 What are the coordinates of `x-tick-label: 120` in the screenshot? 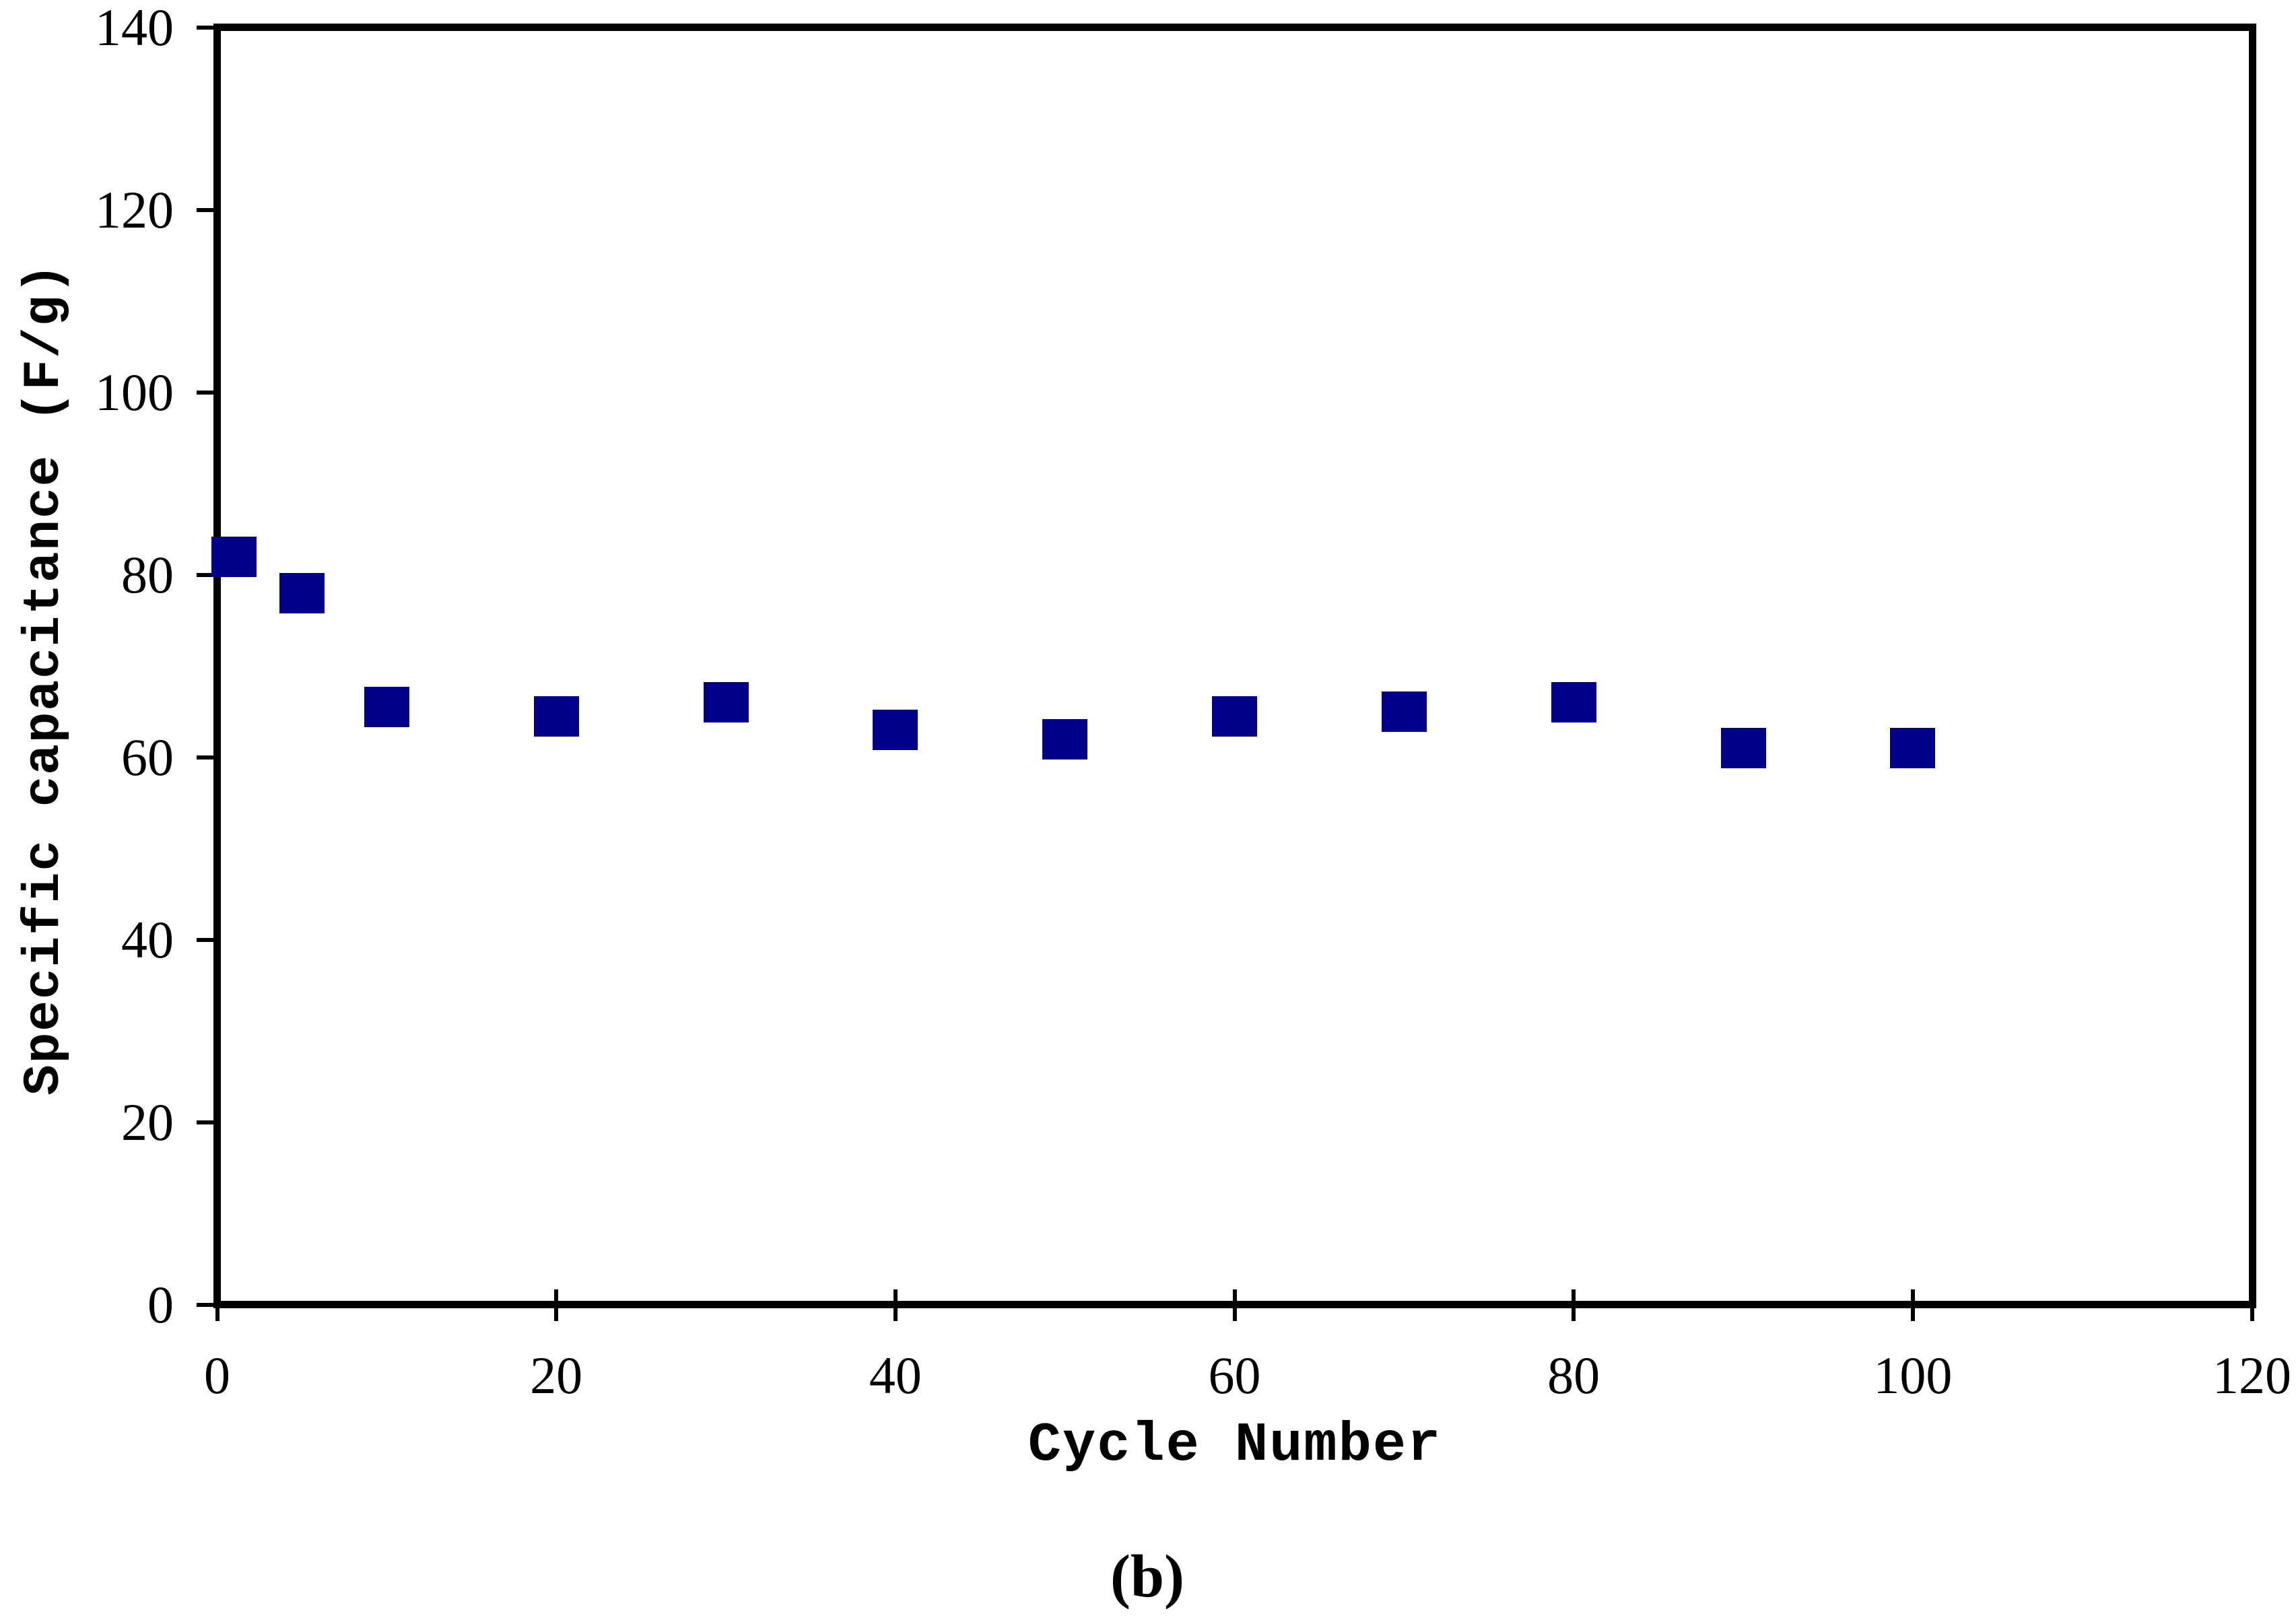 It's located at (2252, 1375).